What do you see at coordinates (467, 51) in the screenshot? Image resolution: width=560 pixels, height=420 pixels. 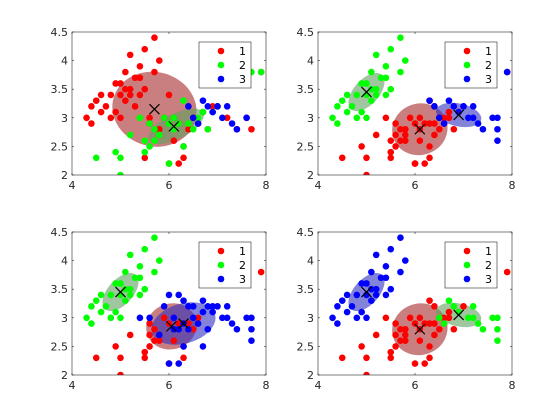 I see `legend-marker` at bounding box center [467, 51].